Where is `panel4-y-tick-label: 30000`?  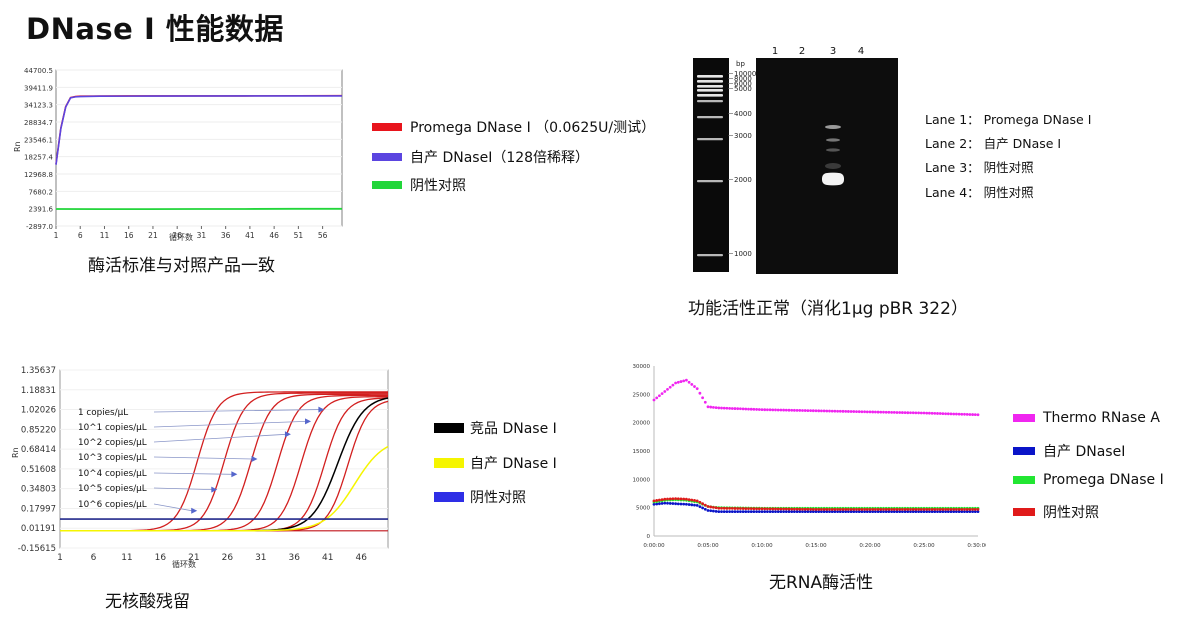
panel4-y-tick-label: 30000 is located at coordinates (642, 367).